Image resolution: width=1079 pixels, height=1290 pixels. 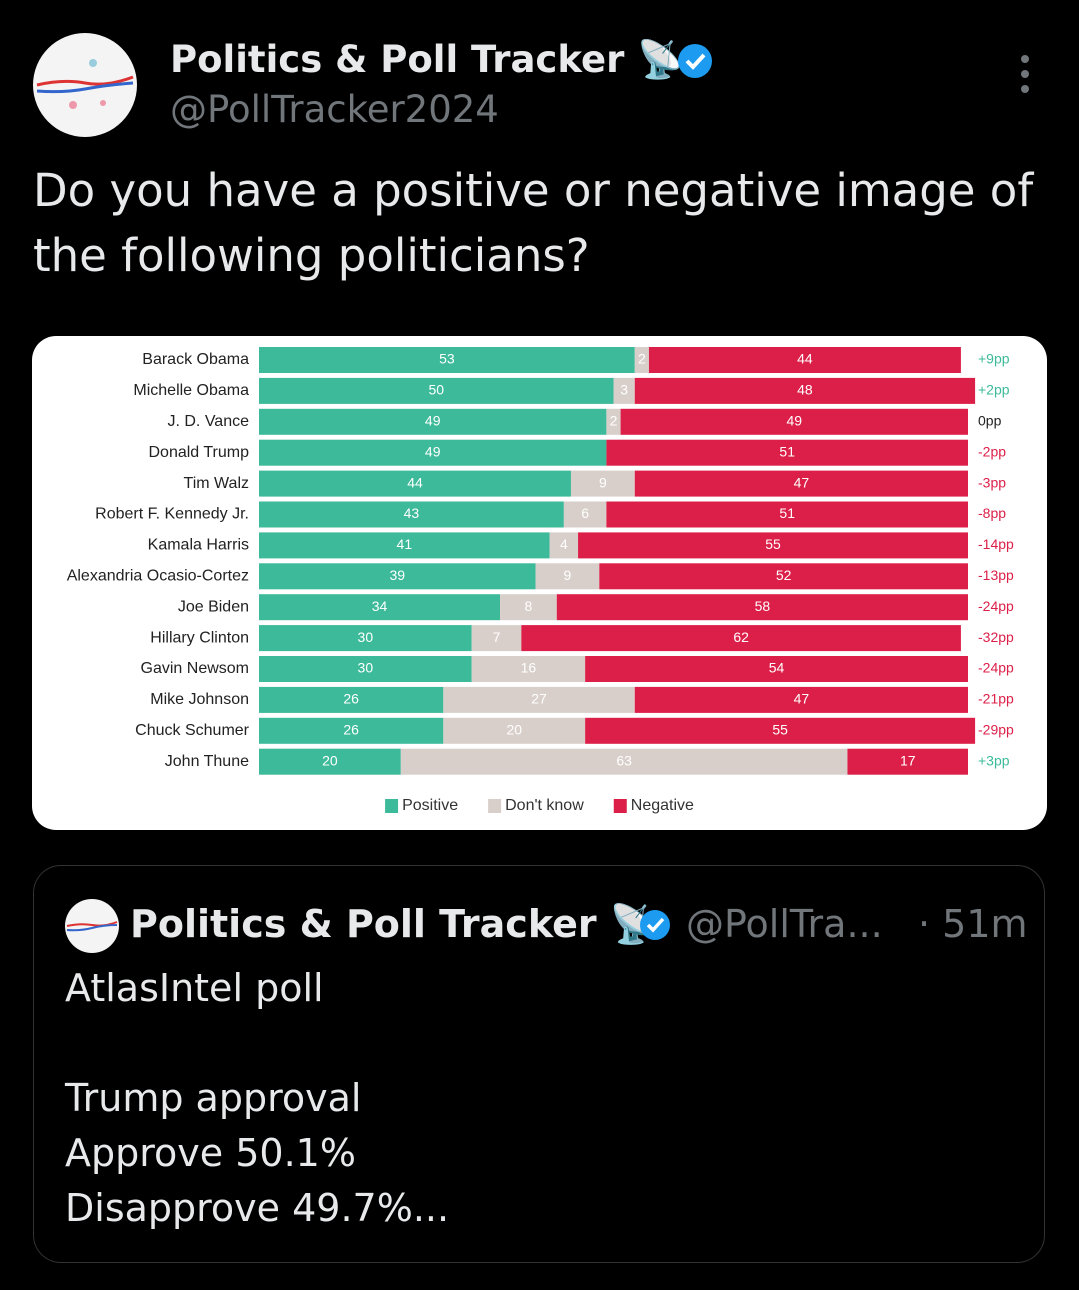 I want to click on net-label: 0pp, so click(x=990, y=421).